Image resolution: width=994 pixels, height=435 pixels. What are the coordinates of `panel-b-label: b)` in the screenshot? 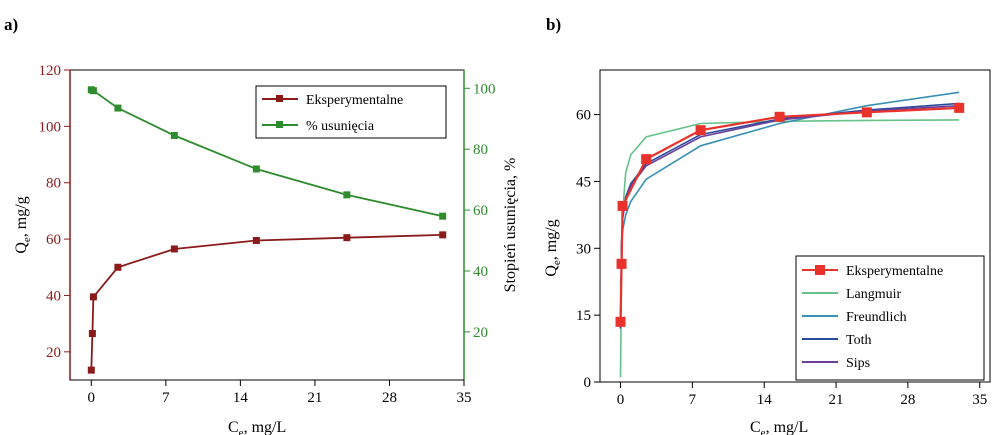 It's located at (553, 24).